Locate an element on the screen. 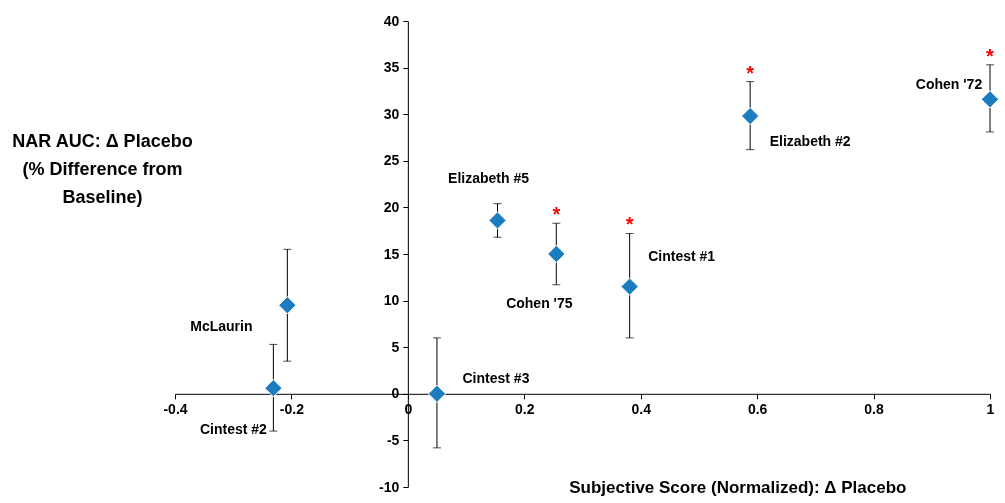 The height and width of the screenshot is (503, 1005). x-tick-label: 0.8 is located at coordinates (874, 409).